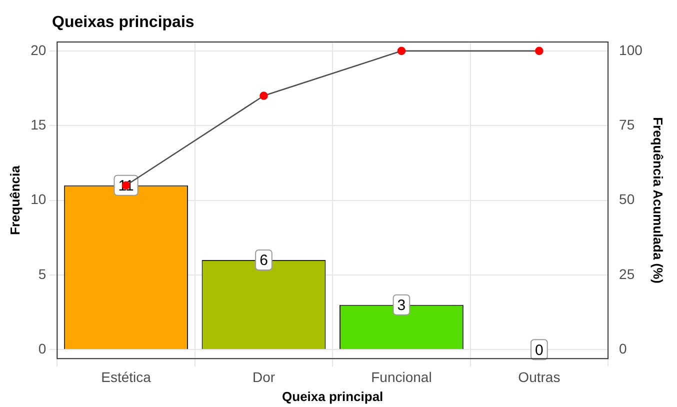 The image size is (677, 407). I want to click on y2-axis-title: Frequência Acumulada (%), so click(658, 200).